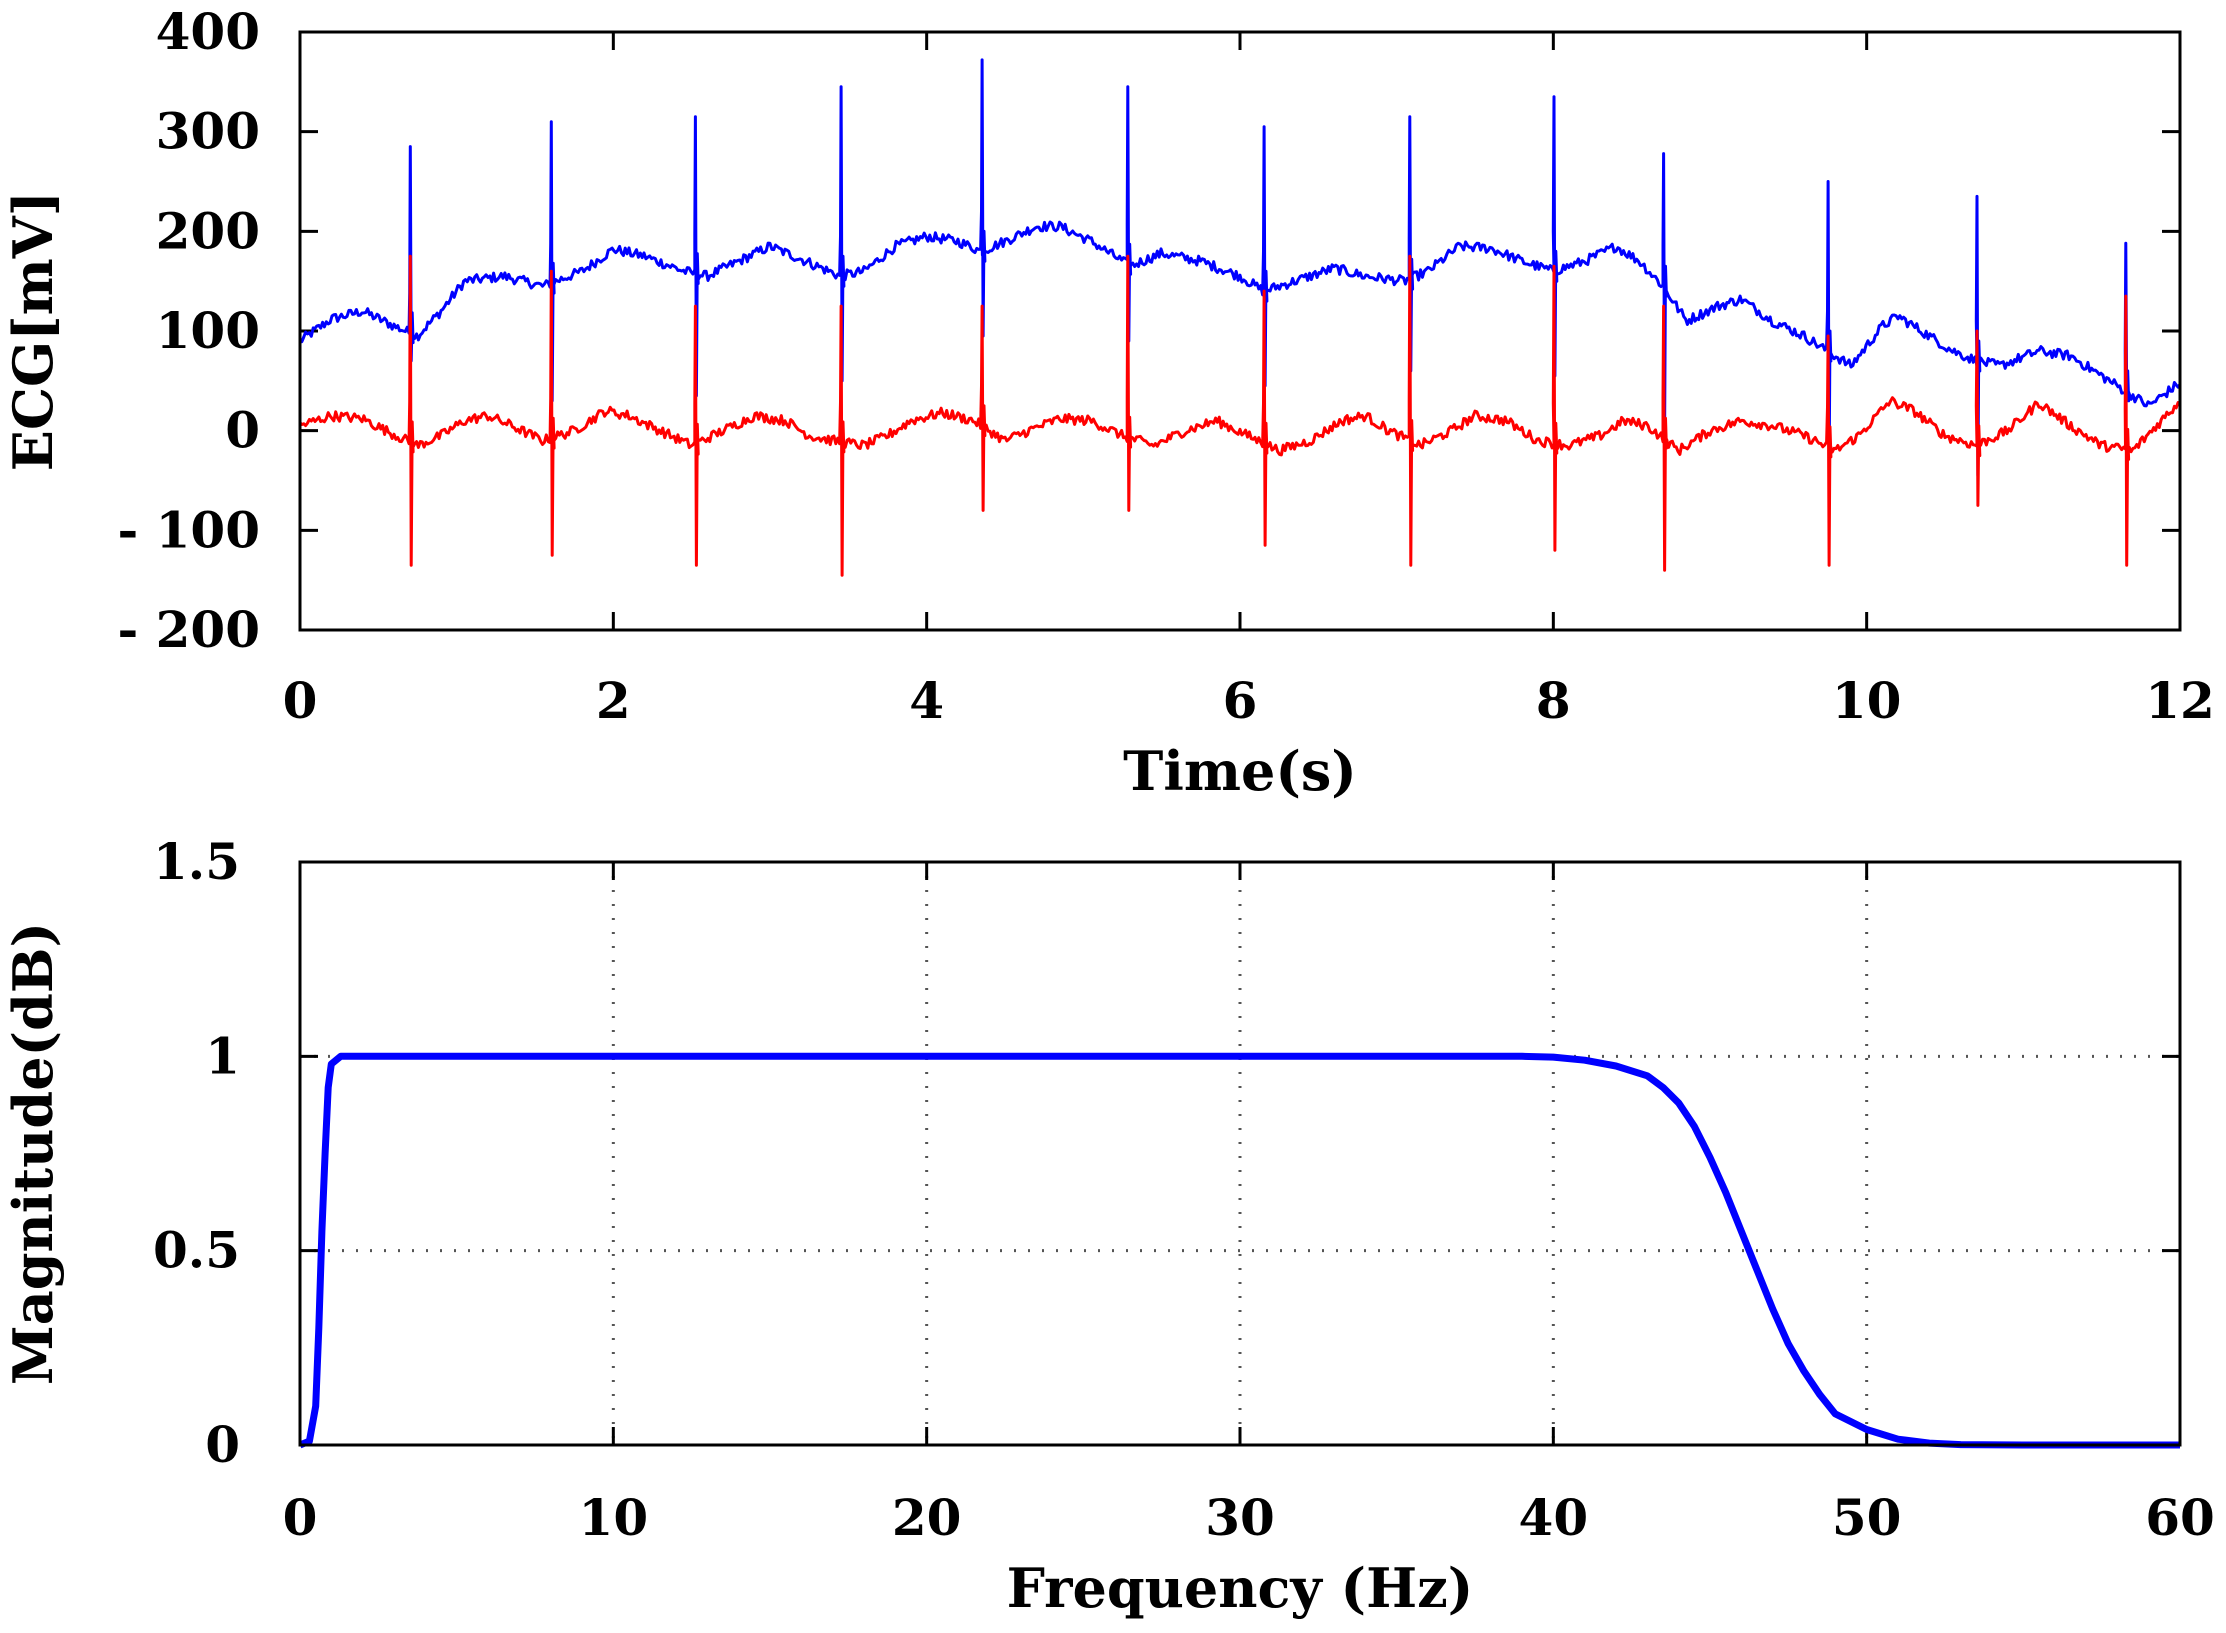  I want to click on y-tick-label: 1, so click(222, 1055).